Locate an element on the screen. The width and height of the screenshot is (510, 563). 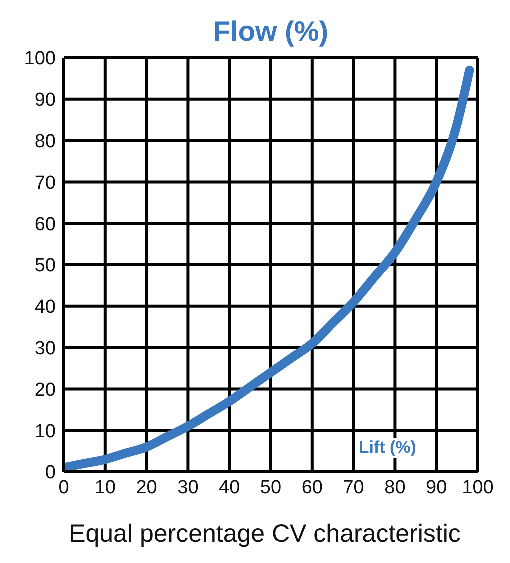
x-tick-label: 40 is located at coordinates (229, 487).